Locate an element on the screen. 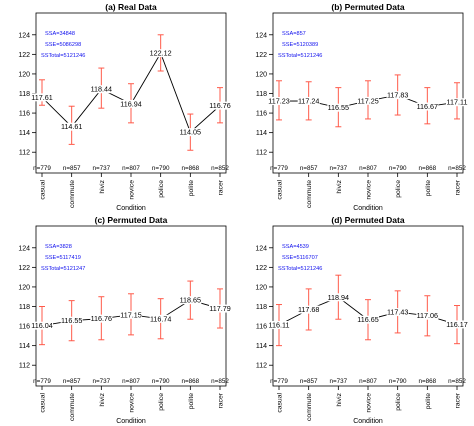 Image resolution: width=474 pixels, height=426 pixels. value-label: 116.17 is located at coordinates (456, 324).